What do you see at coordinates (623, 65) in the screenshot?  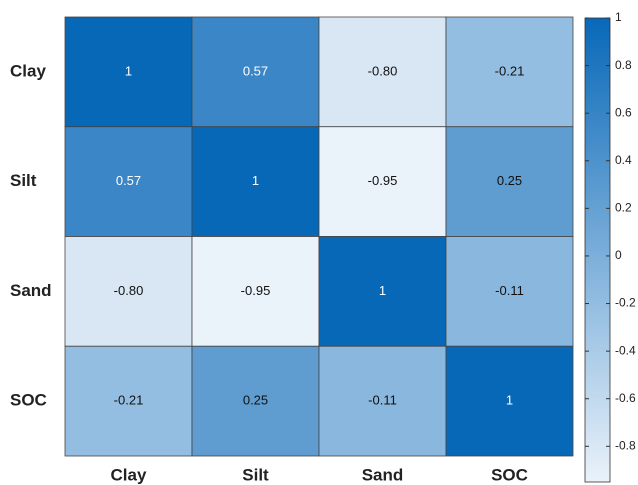 I see `colorbar-tick-label: 0.8` at bounding box center [623, 65].